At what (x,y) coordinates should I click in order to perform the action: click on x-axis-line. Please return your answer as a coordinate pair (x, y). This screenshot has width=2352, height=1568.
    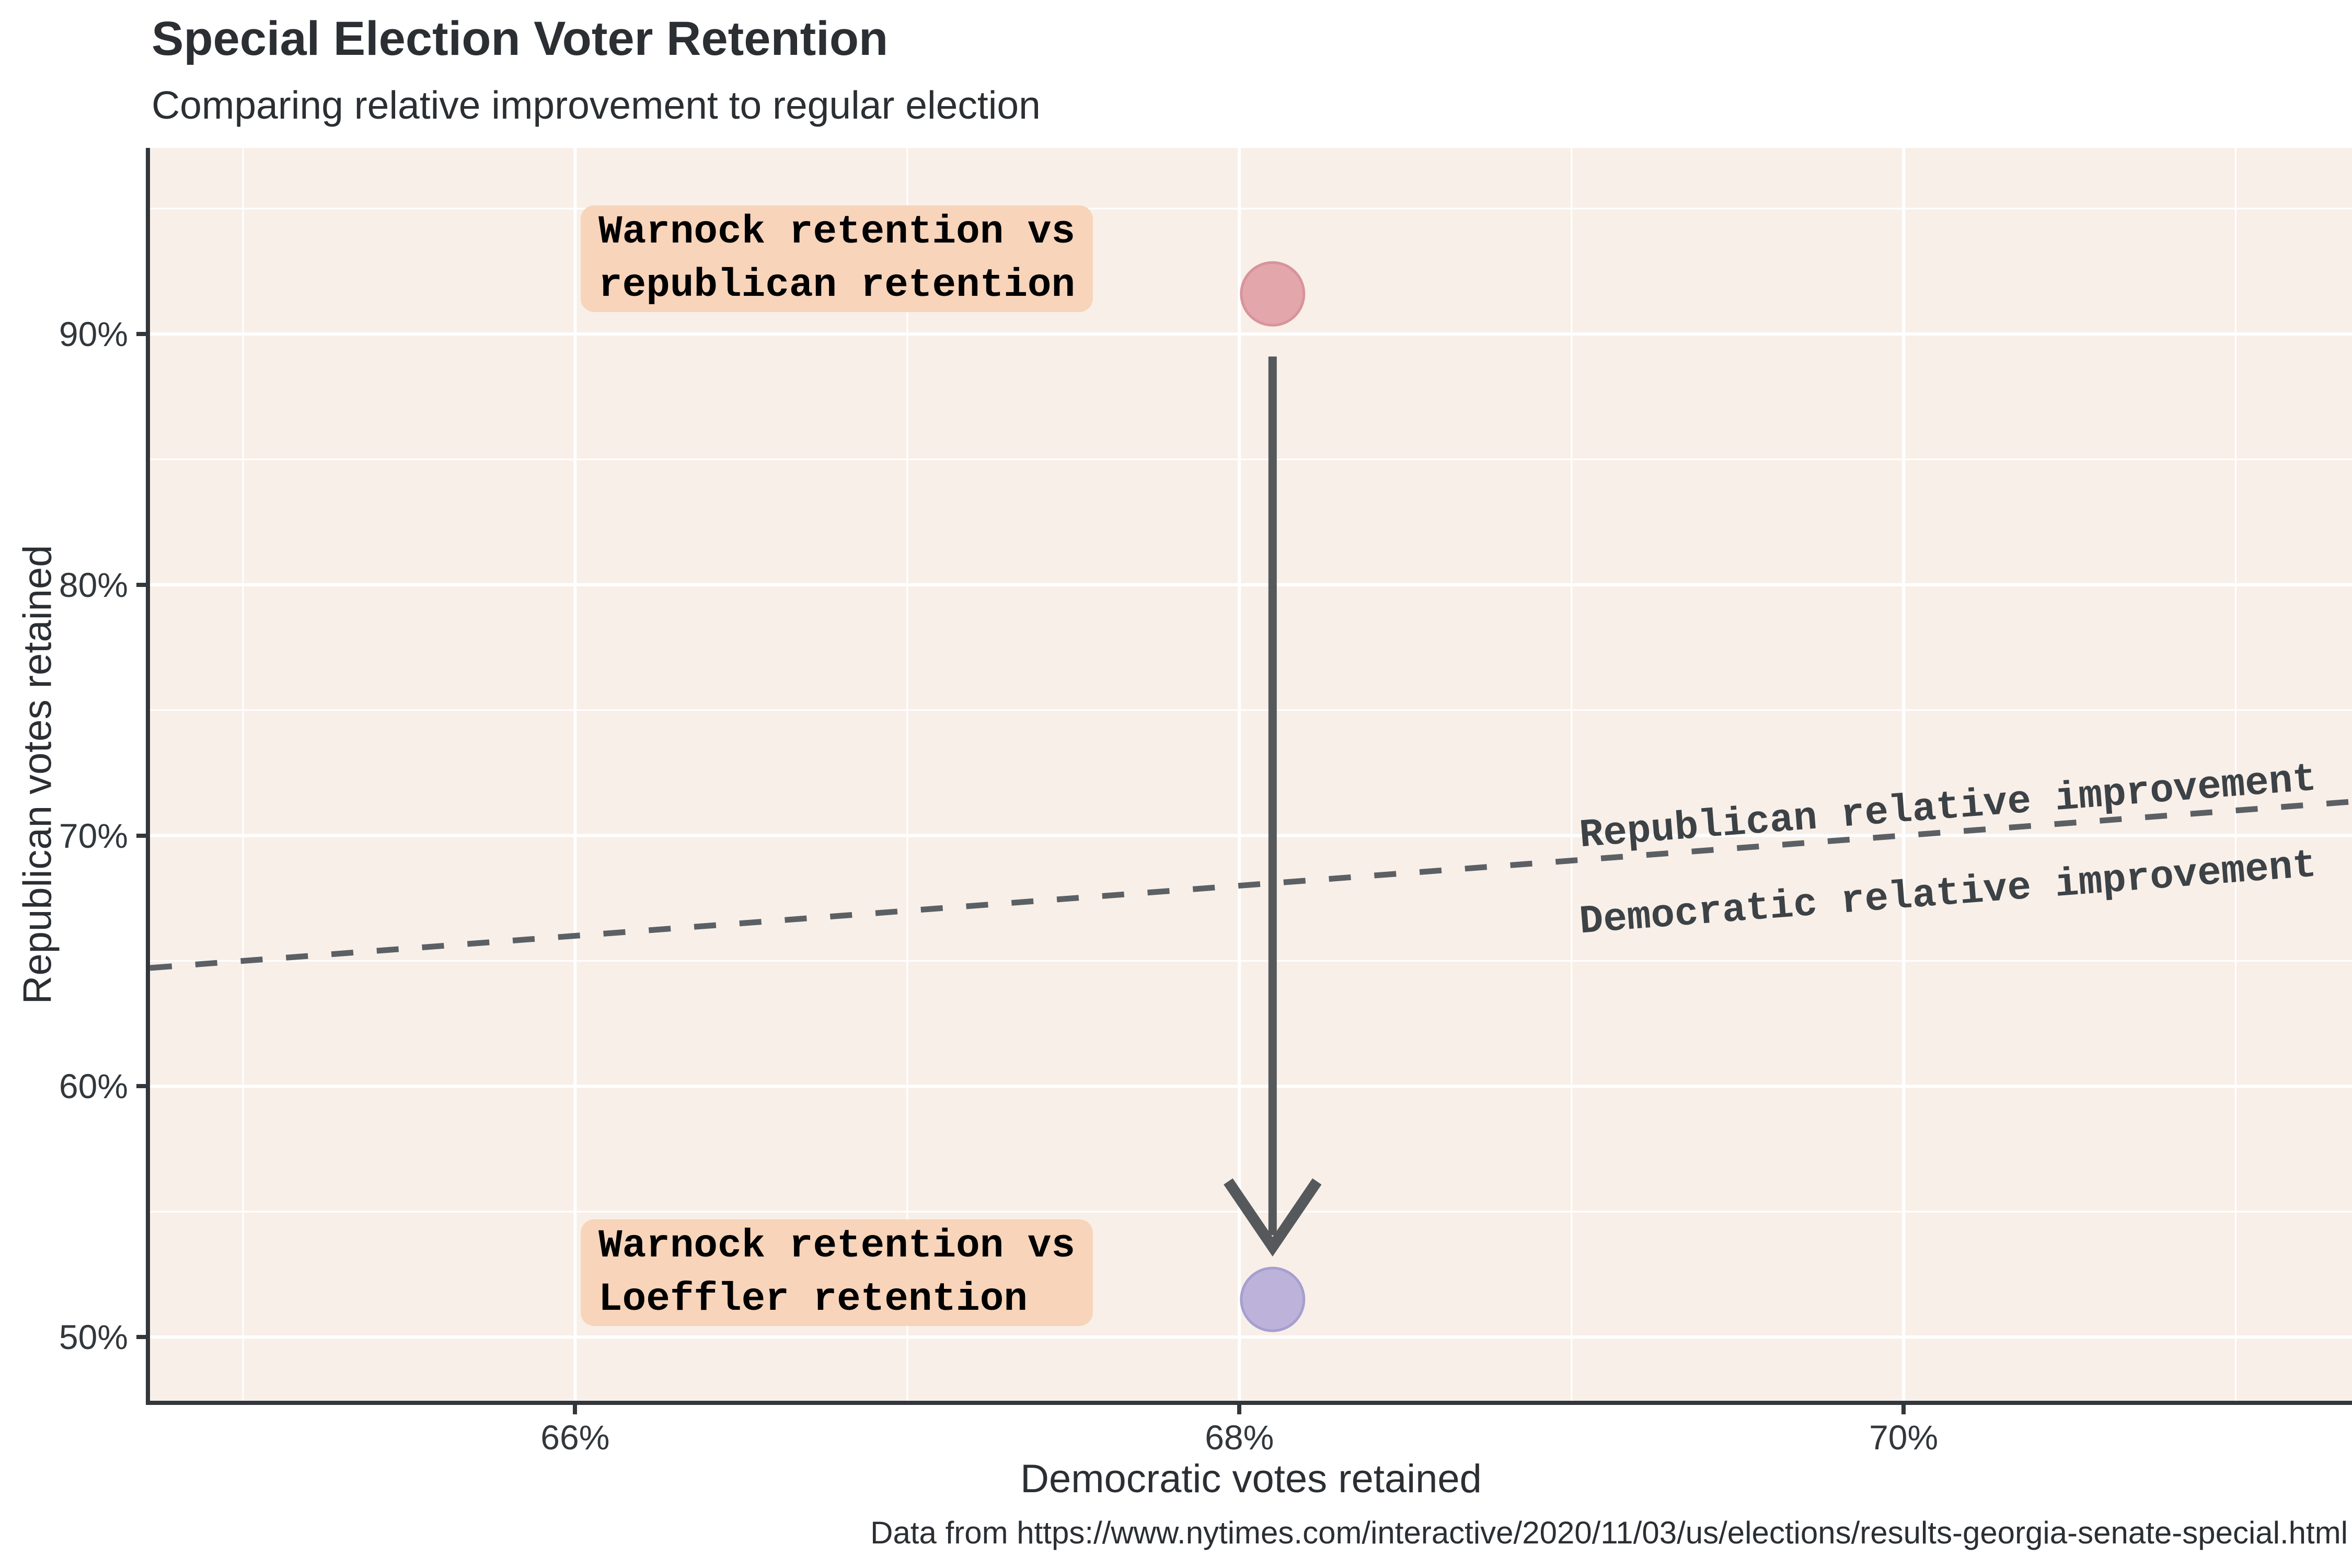
    Looking at the image, I should click on (1249, 1403).